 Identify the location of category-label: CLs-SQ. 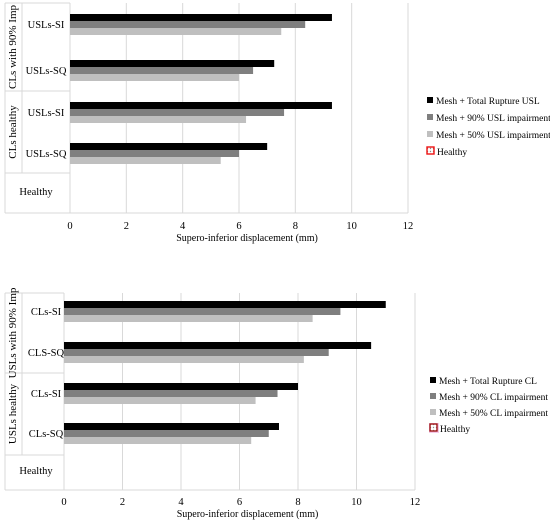
(46, 434).